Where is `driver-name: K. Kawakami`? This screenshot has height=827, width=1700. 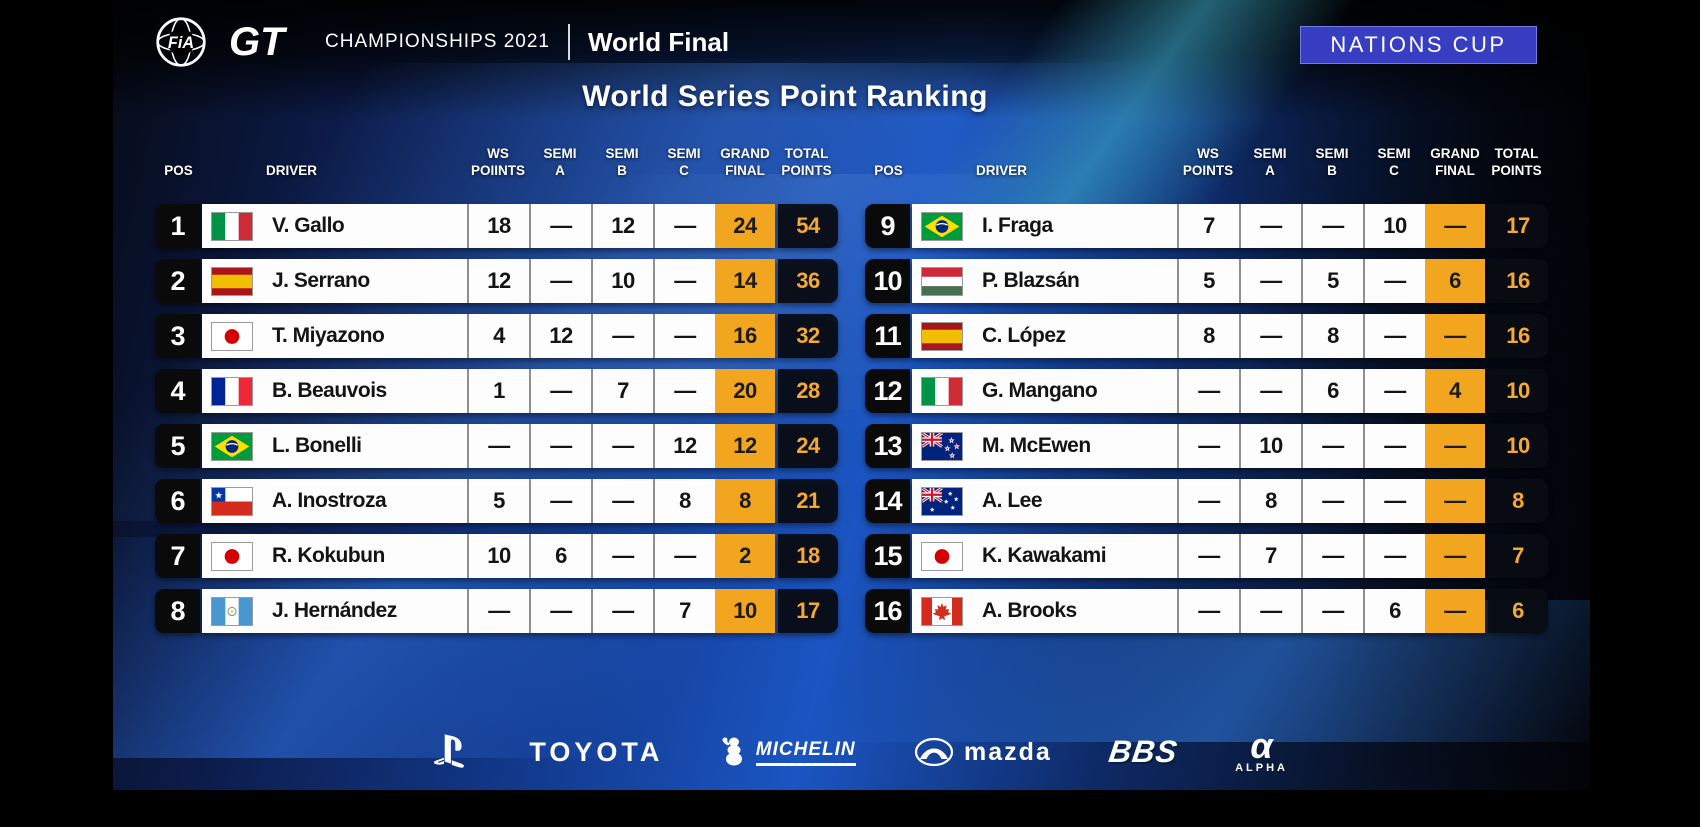 driver-name: K. Kawakami is located at coordinates (1044, 555).